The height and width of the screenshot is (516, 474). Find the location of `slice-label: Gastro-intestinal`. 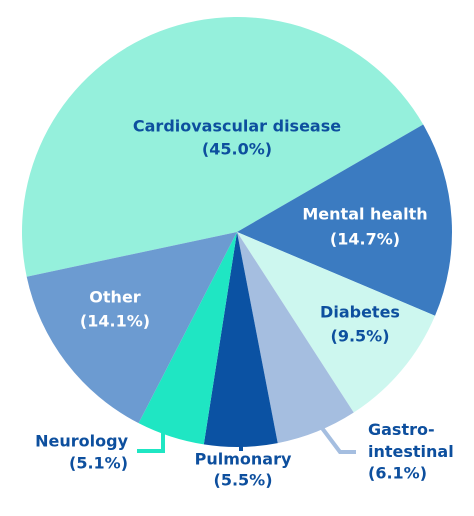

slice-label: Gastro-intestinal is located at coordinates (411, 440).